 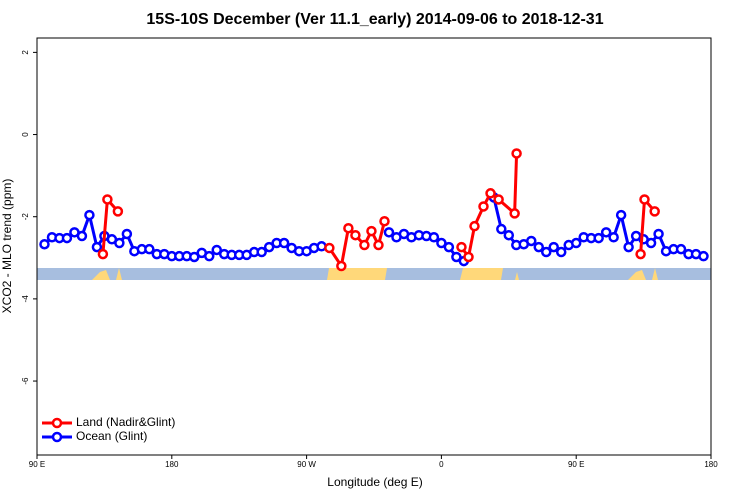 What do you see at coordinates (306, 464) in the screenshot?
I see `x-tick-label: 90 W` at bounding box center [306, 464].